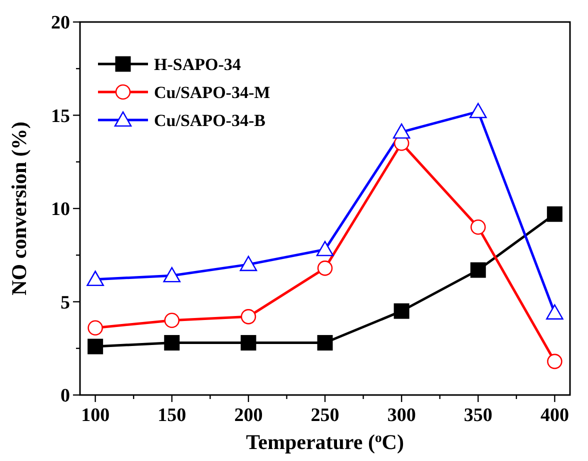 This screenshot has height=461, width=588. What do you see at coordinates (65, 396) in the screenshot?
I see `y-tick-label: 0` at bounding box center [65, 396].